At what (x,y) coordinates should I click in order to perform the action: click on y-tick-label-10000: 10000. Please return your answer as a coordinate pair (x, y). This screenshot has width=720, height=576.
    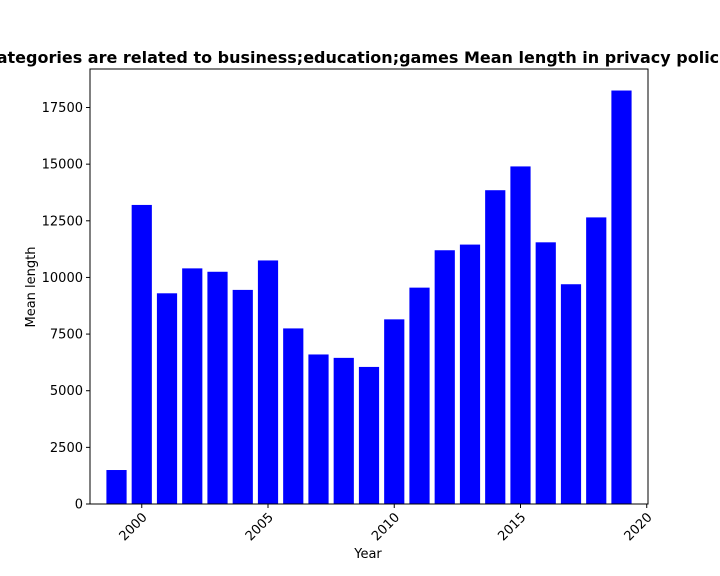
    Looking at the image, I should click on (62, 278).